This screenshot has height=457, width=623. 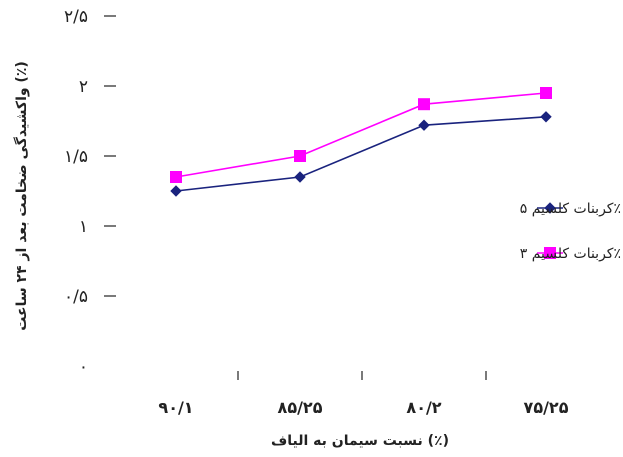 I want to click on x-axis: ۹۰/۱ ۸۵/۲۵ ۸۰/۲ ۷۵/۲۵, so click(x=363, y=394).